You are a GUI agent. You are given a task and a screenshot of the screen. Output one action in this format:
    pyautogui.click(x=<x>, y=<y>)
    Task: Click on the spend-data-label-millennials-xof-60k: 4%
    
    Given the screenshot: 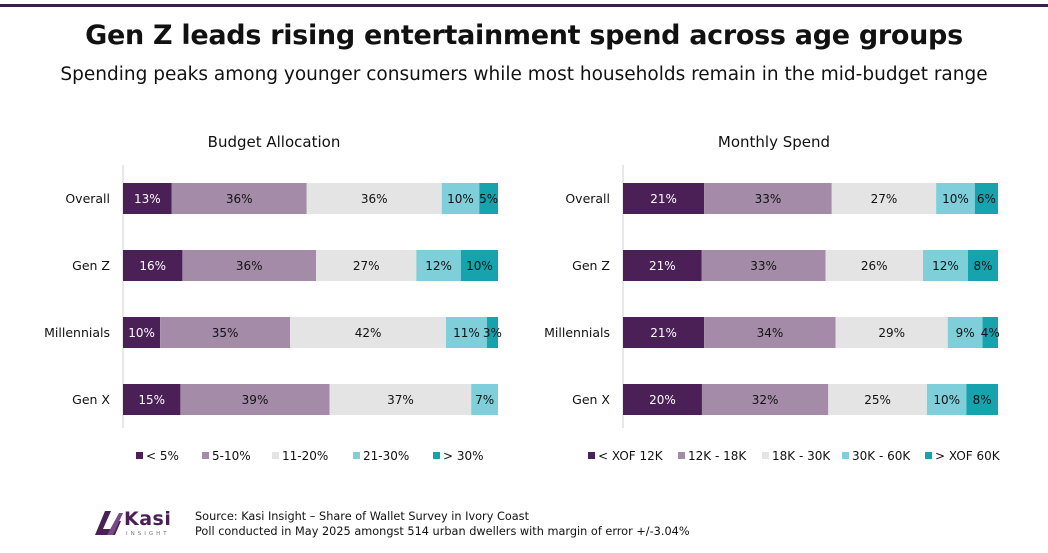 What is the action you would take?
    pyautogui.click(x=990, y=333)
    